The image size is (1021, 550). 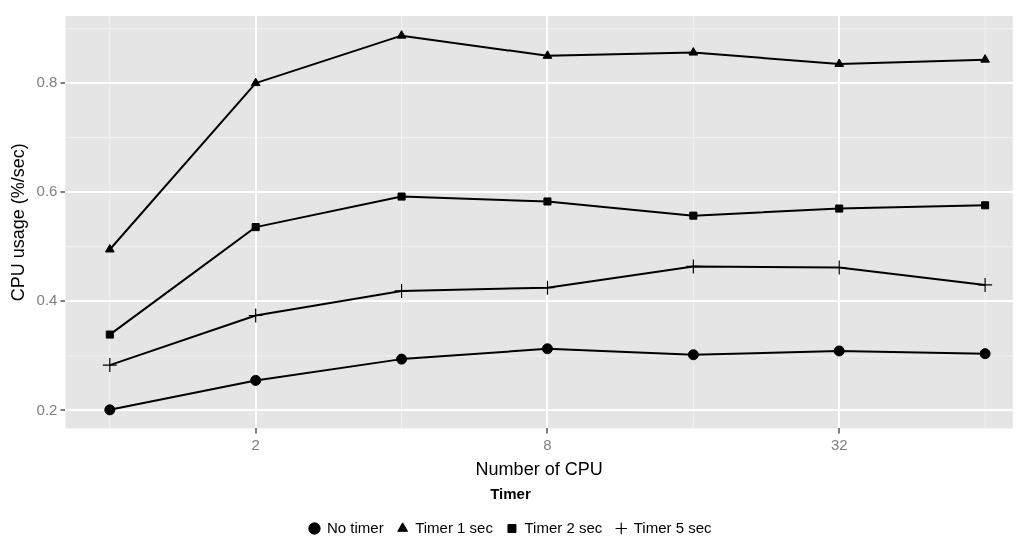 What do you see at coordinates (47, 409) in the screenshot?
I see `y-tick-label: 0.2` at bounding box center [47, 409].